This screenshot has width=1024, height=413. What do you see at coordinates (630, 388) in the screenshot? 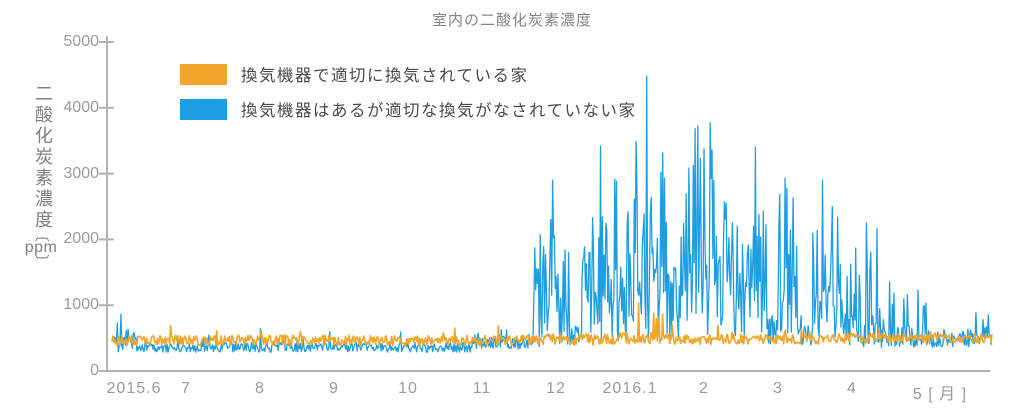
I see `x-tick-label: 2016.1` at bounding box center [630, 388].